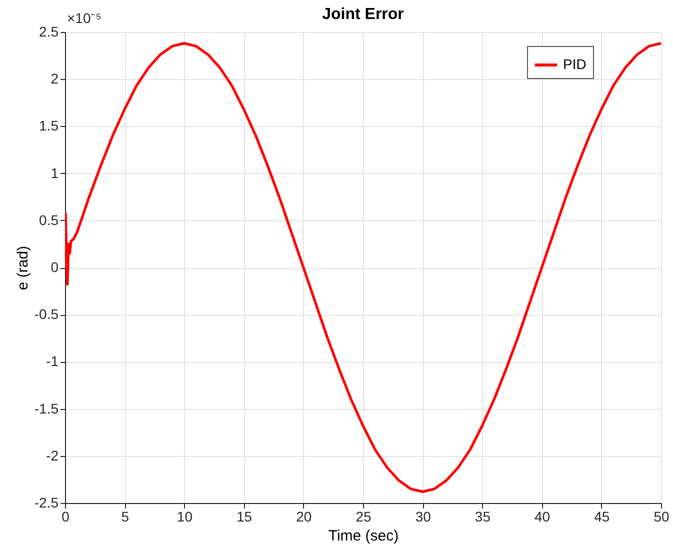 This screenshot has width=673, height=557. What do you see at coordinates (184, 516) in the screenshot?
I see `x-tick-label: 10` at bounding box center [184, 516].